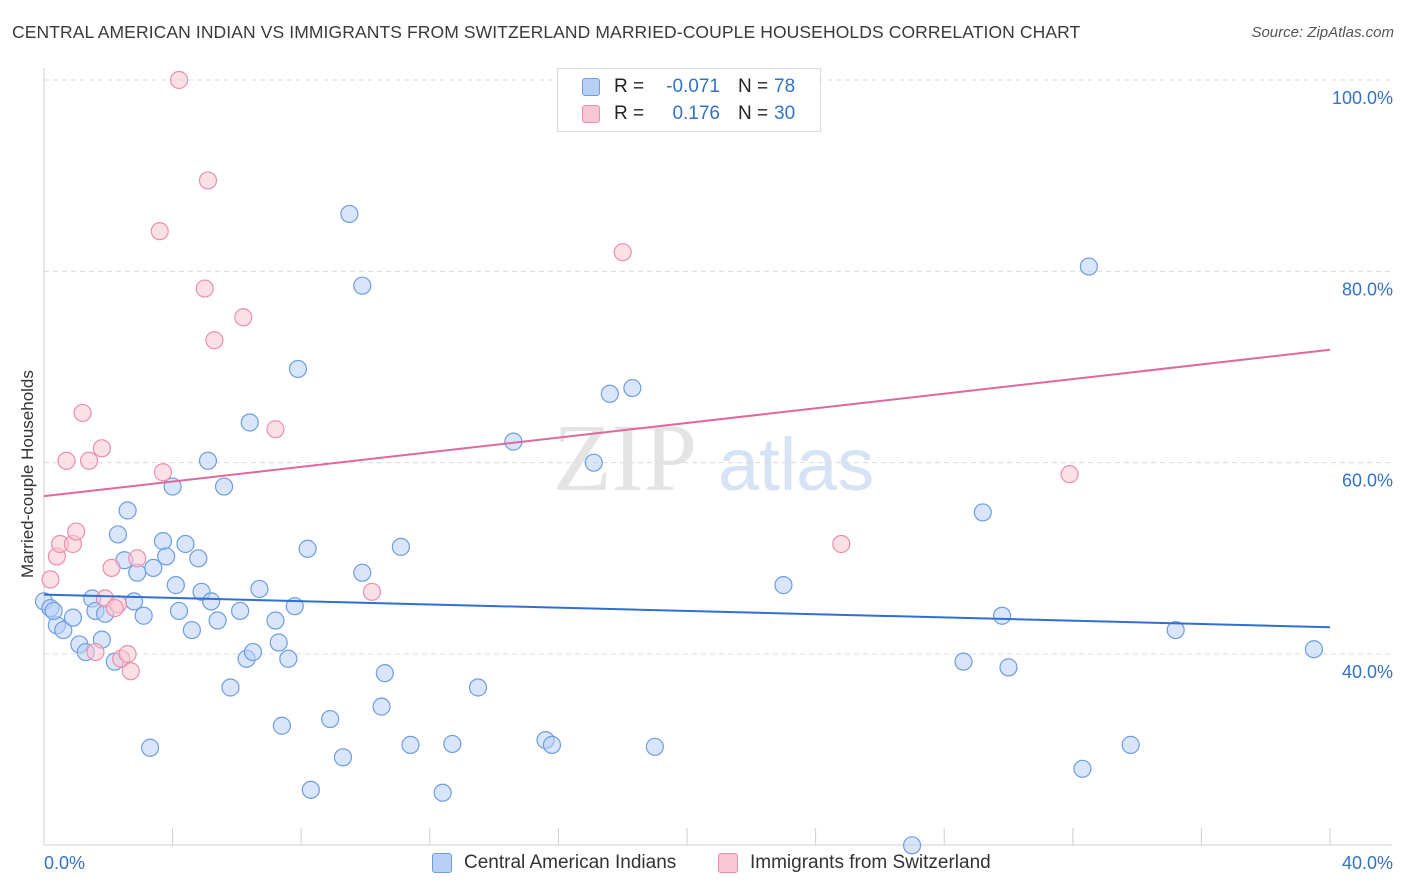 Image resolution: width=1406 pixels, height=892 pixels. What do you see at coordinates (629, 86) in the screenshot?
I see `legend-r-label: R =` at bounding box center [629, 86].